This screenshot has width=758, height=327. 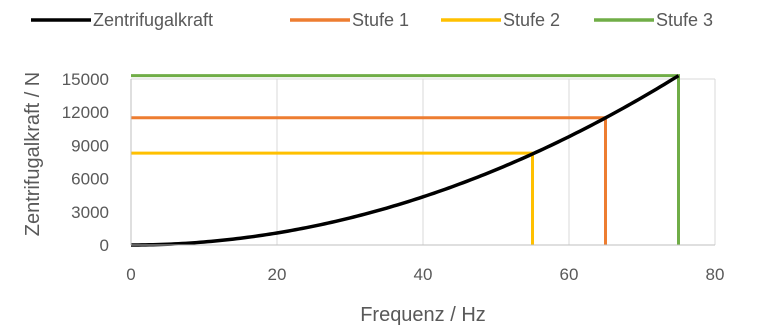 I want to click on legend-label: Stufe 2, so click(x=531, y=20).